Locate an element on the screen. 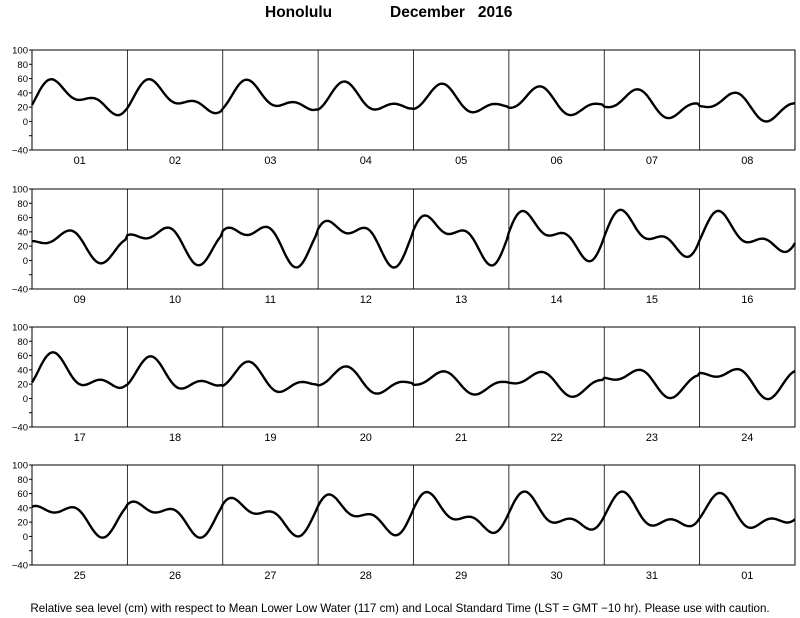 The image size is (800, 618). day-label: 09 is located at coordinates (80, 300).